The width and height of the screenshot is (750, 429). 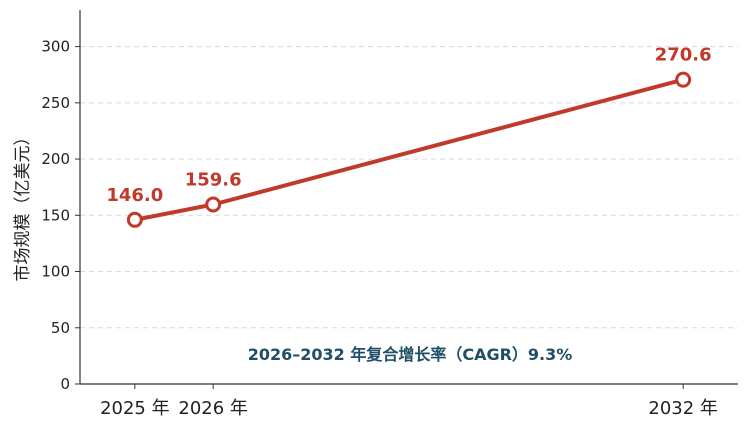 I want to click on data-label: 270.6, so click(x=683, y=55).